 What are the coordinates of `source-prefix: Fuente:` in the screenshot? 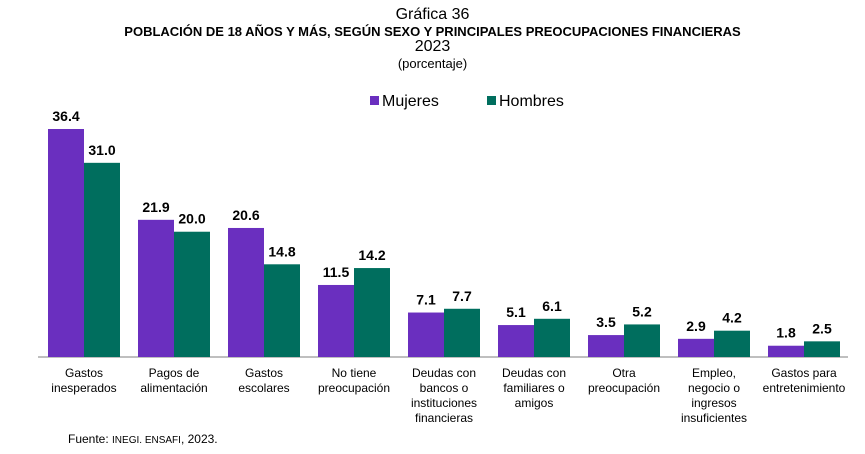 It's located at (90, 439).